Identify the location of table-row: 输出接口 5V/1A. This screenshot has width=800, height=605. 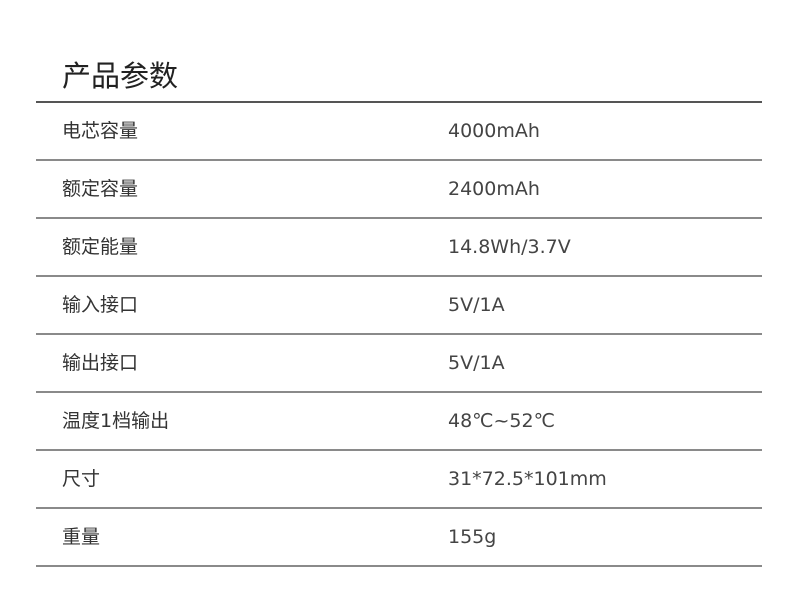
(399, 364).